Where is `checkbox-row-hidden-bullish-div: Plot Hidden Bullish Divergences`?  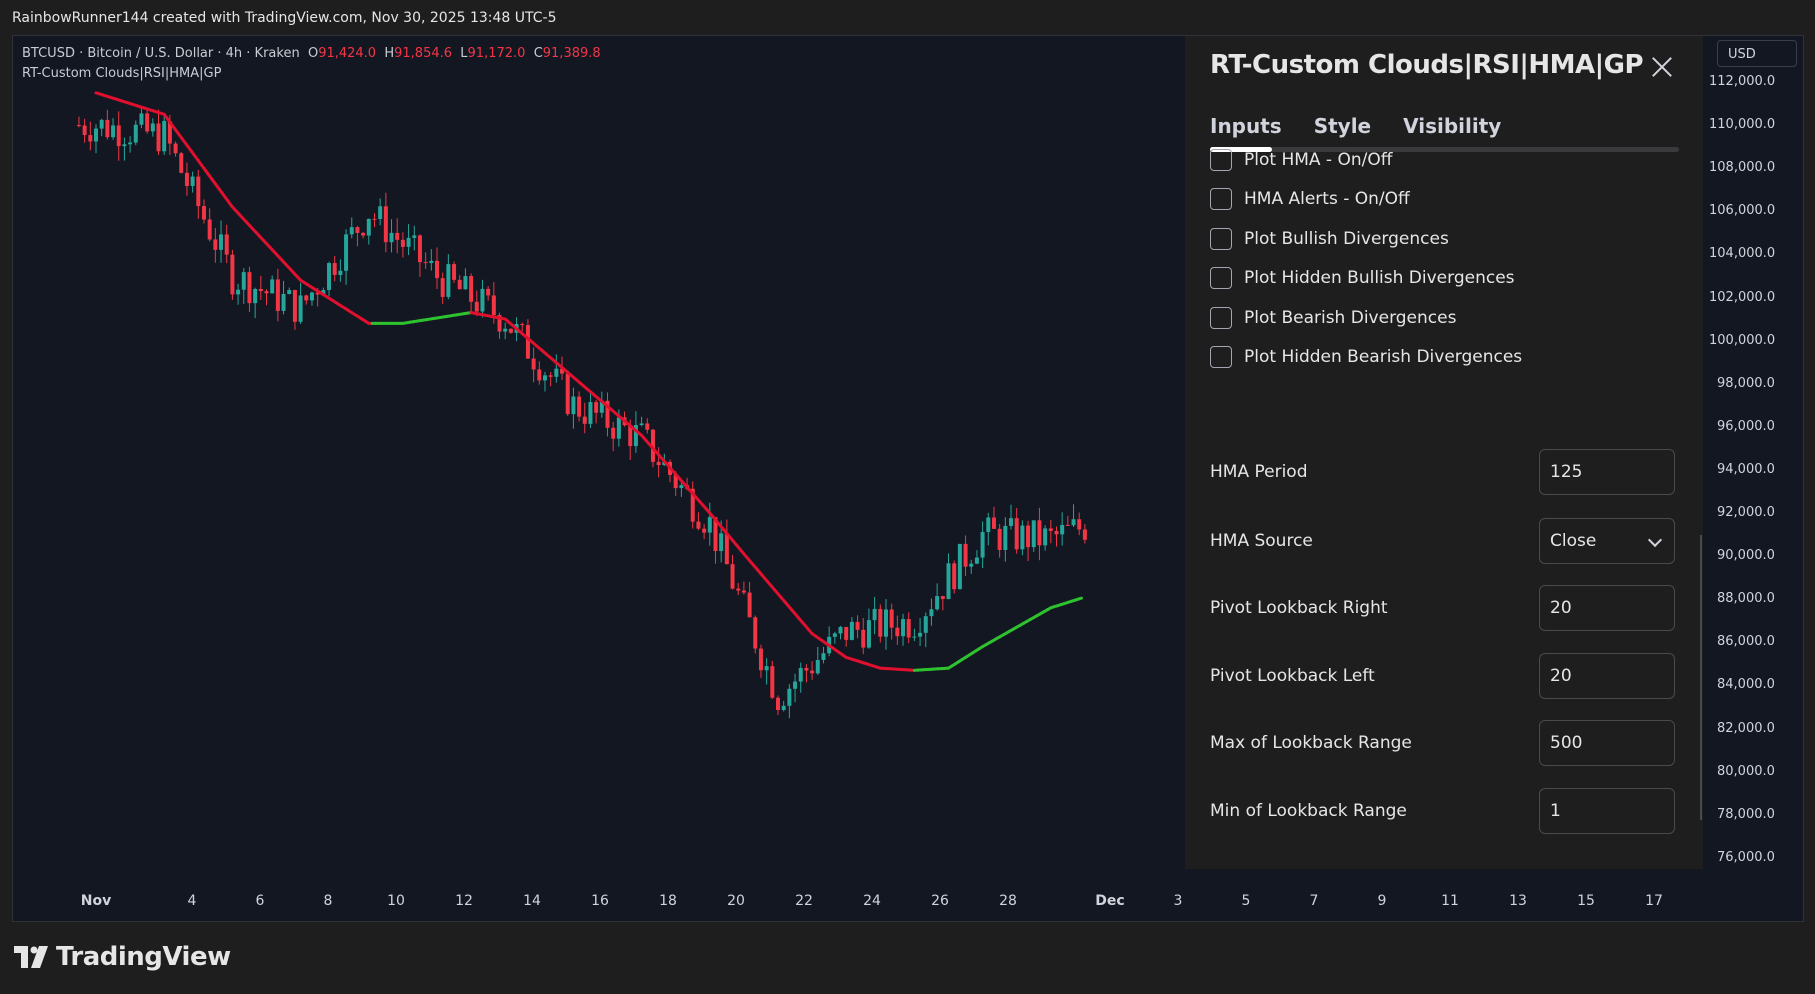
checkbox-row-hidden-bullish-div: Plot Hidden Bullish Divergences is located at coordinates (1362, 278).